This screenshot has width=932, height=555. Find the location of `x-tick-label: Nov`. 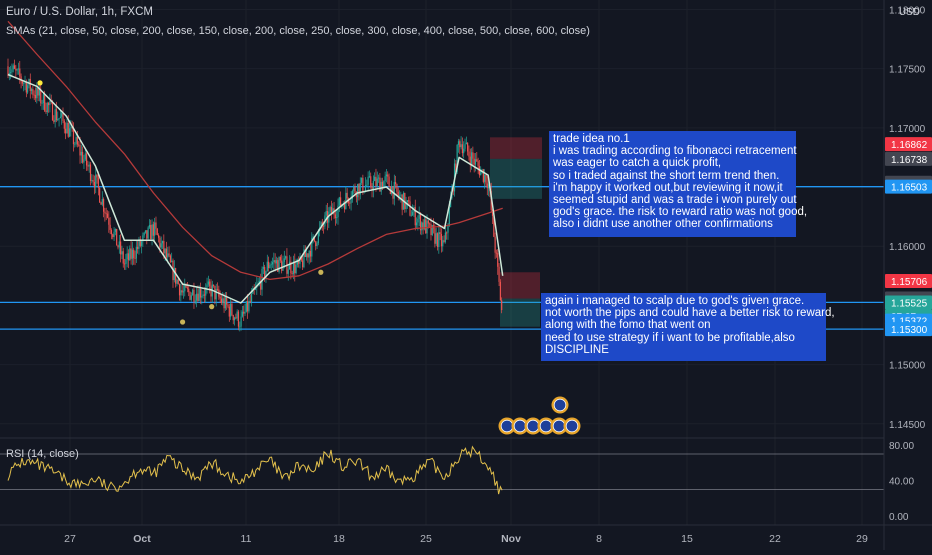

x-tick-label: Nov is located at coordinates (511, 539).